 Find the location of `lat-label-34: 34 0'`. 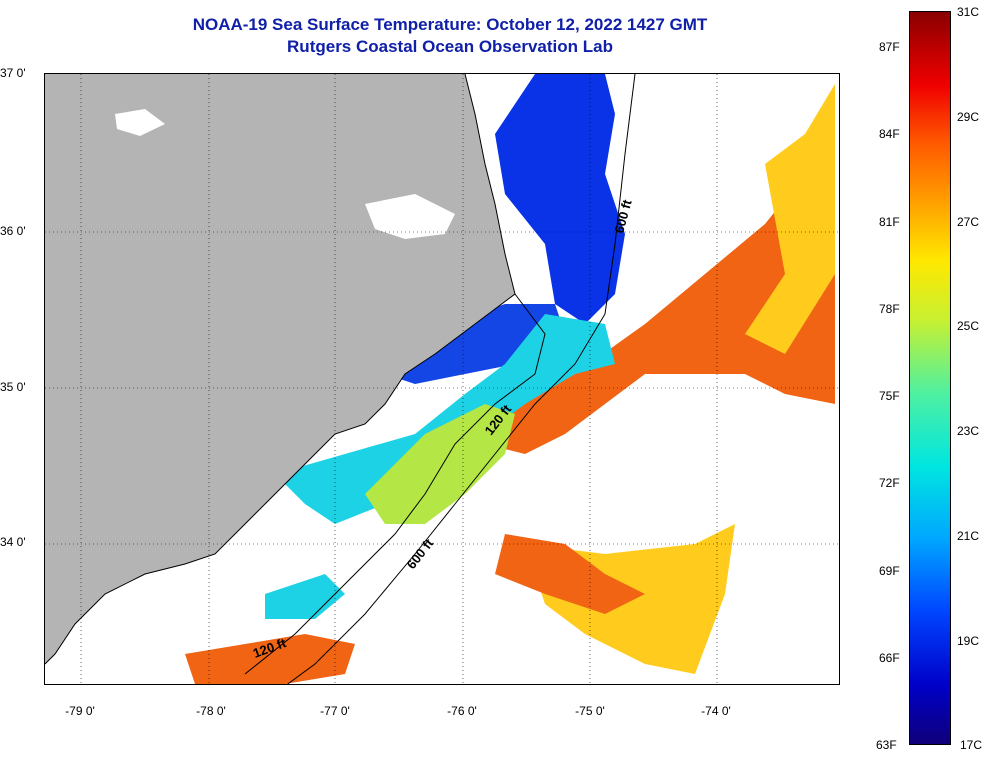

lat-label-34: 34 0' is located at coordinates (13, 542).